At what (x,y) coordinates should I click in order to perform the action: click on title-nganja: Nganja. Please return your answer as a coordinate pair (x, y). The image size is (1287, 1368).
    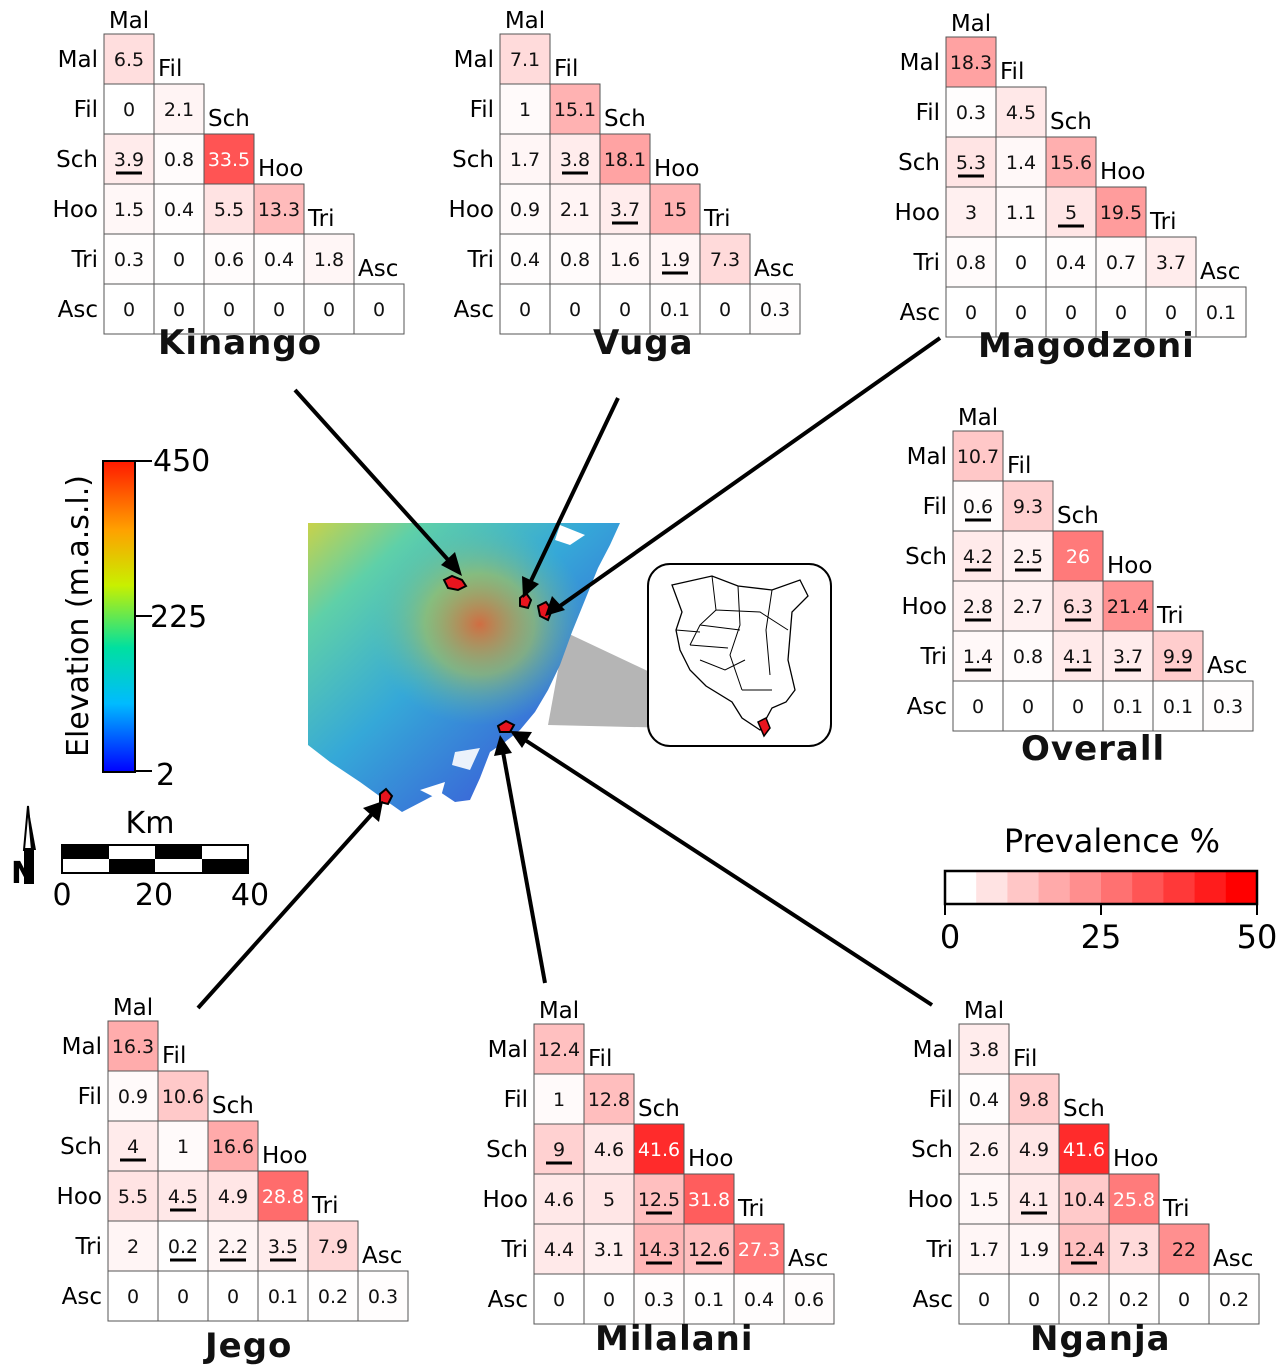
    Looking at the image, I should click on (1100, 1339).